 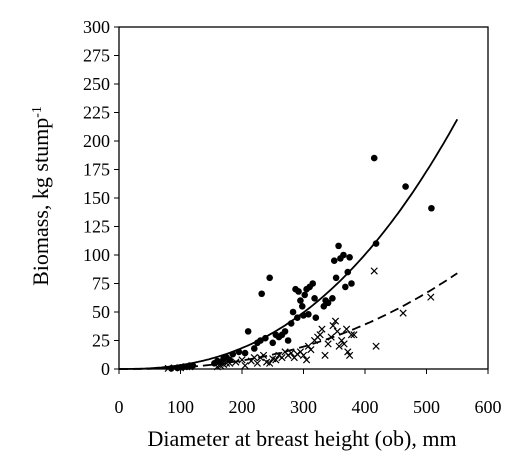 What do you see at coordinates (426, 407) in the screenshot?
I see `x-tick-label: 500` at bounding box center [426, 407].